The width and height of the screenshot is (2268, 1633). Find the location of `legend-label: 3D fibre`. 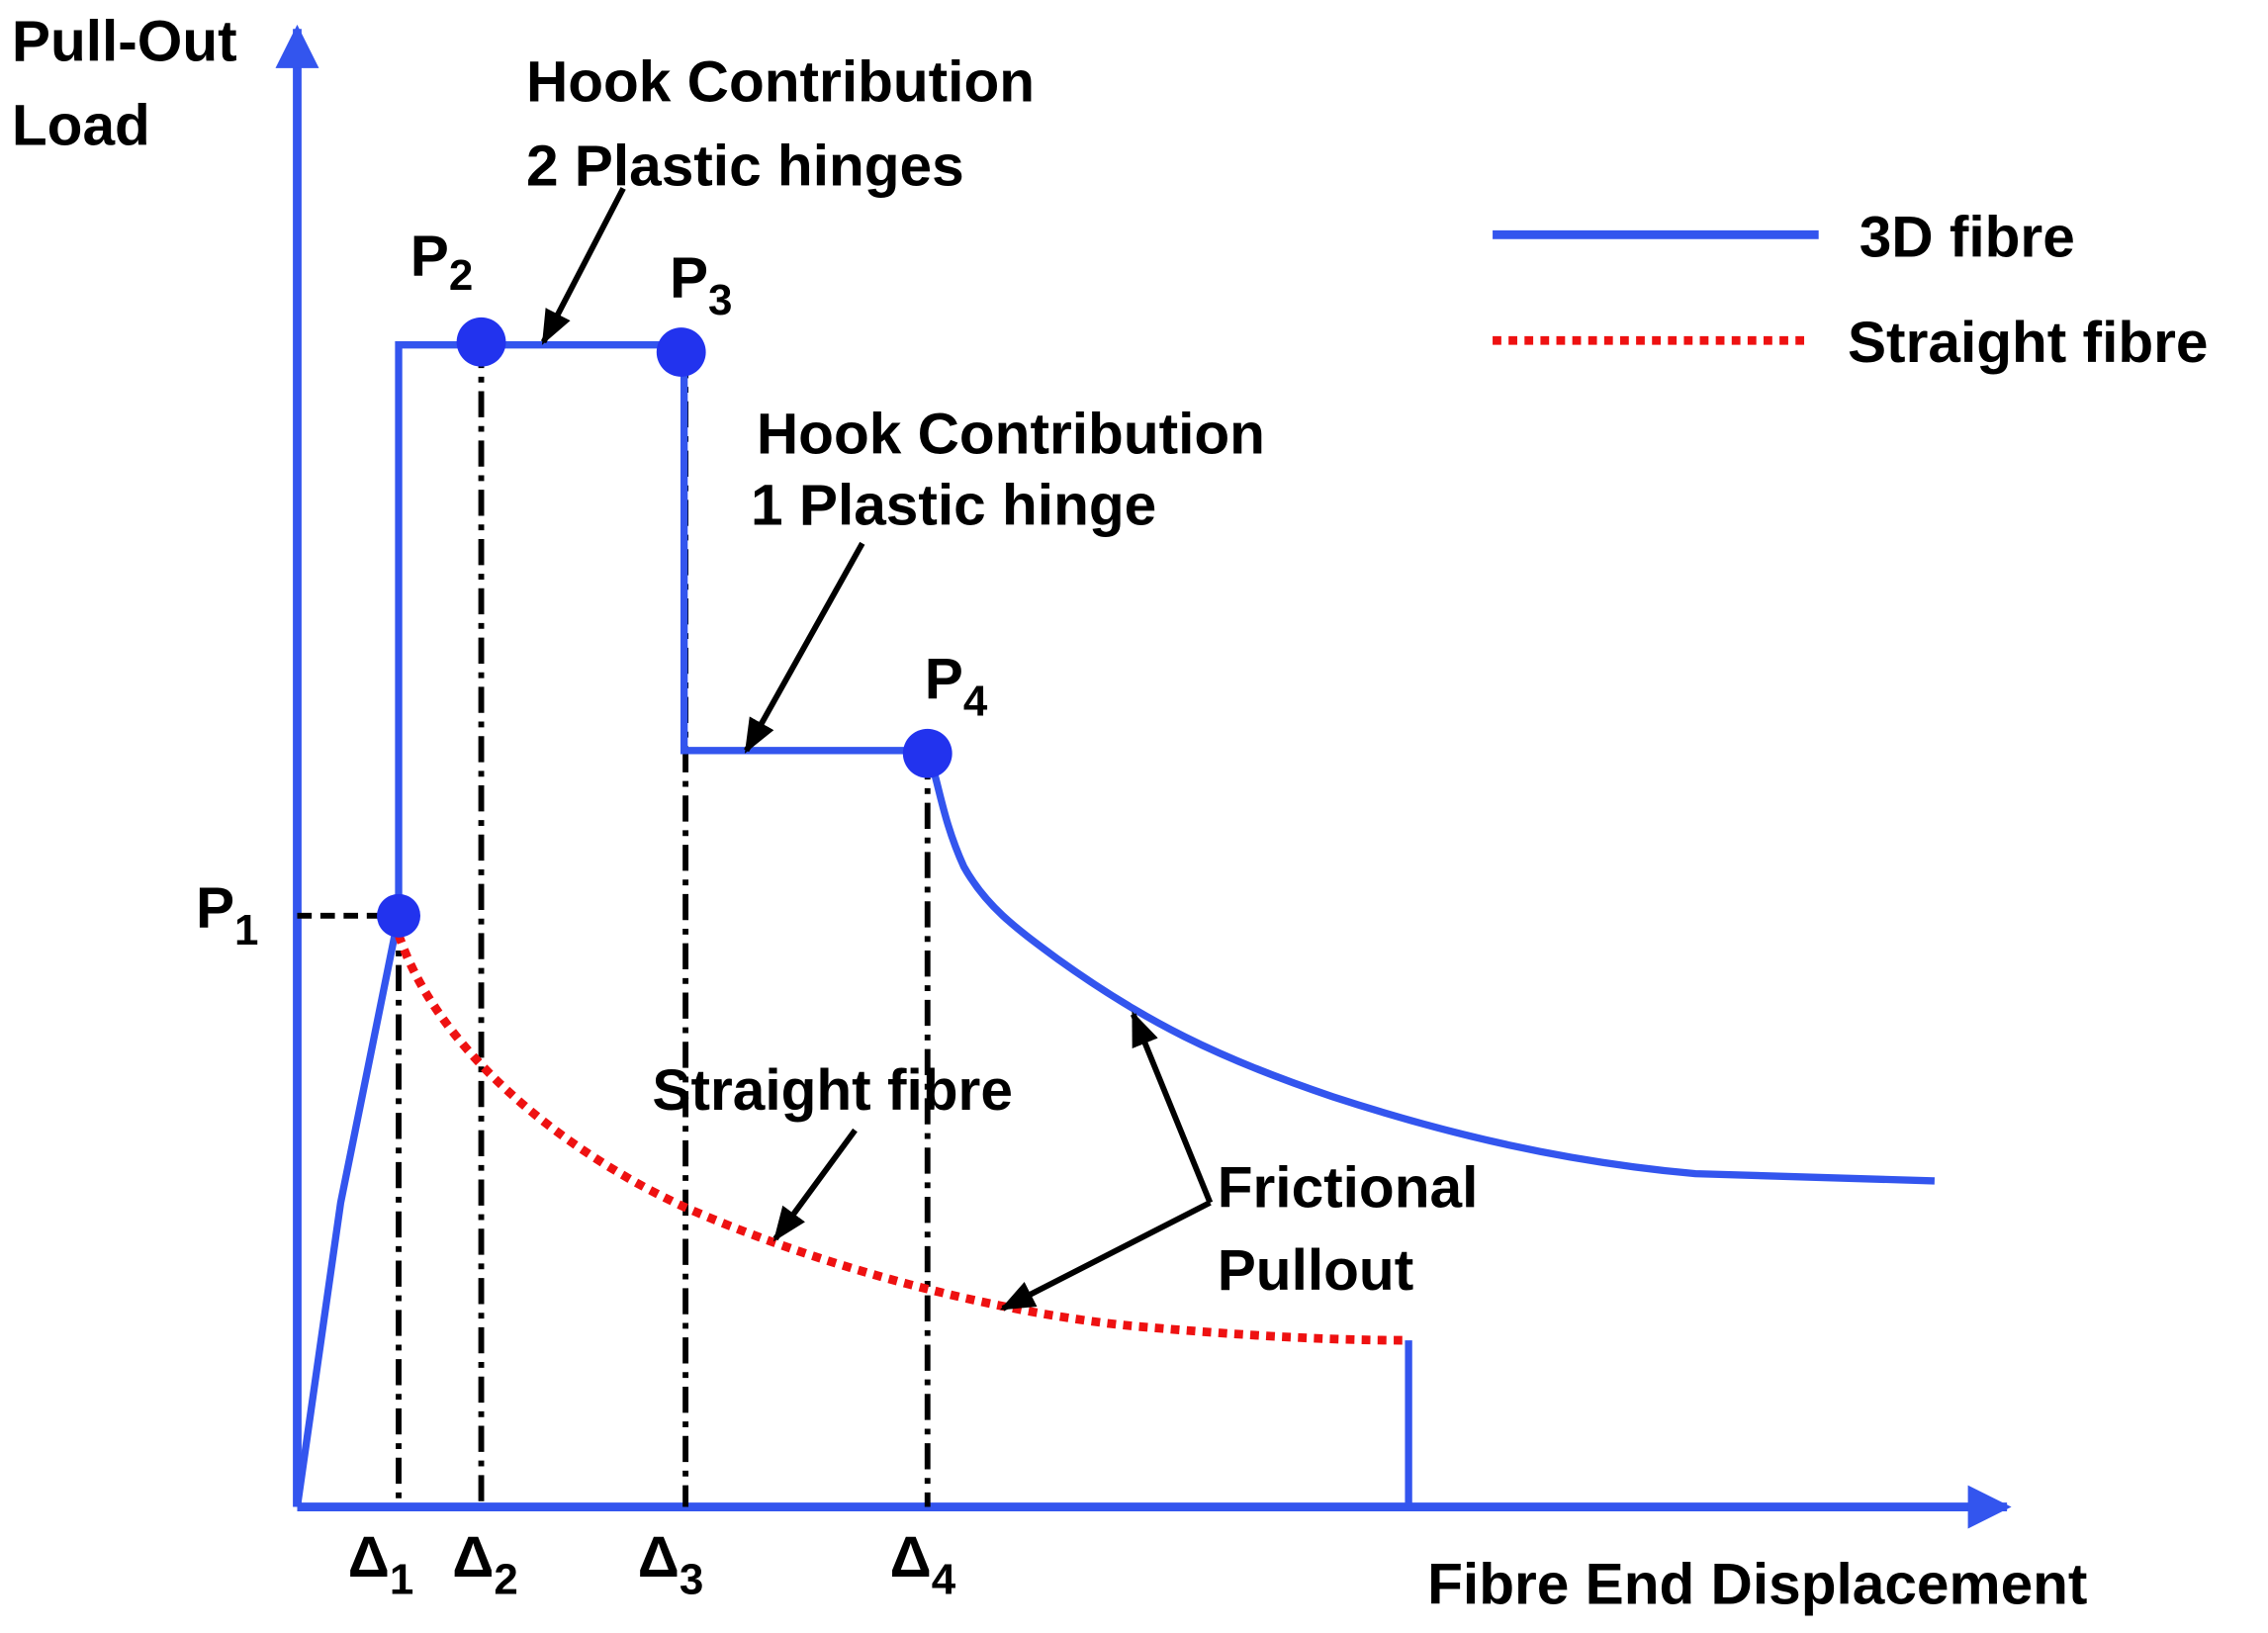

legend-label: 3D fibre is located at coordinates (1967, 237).